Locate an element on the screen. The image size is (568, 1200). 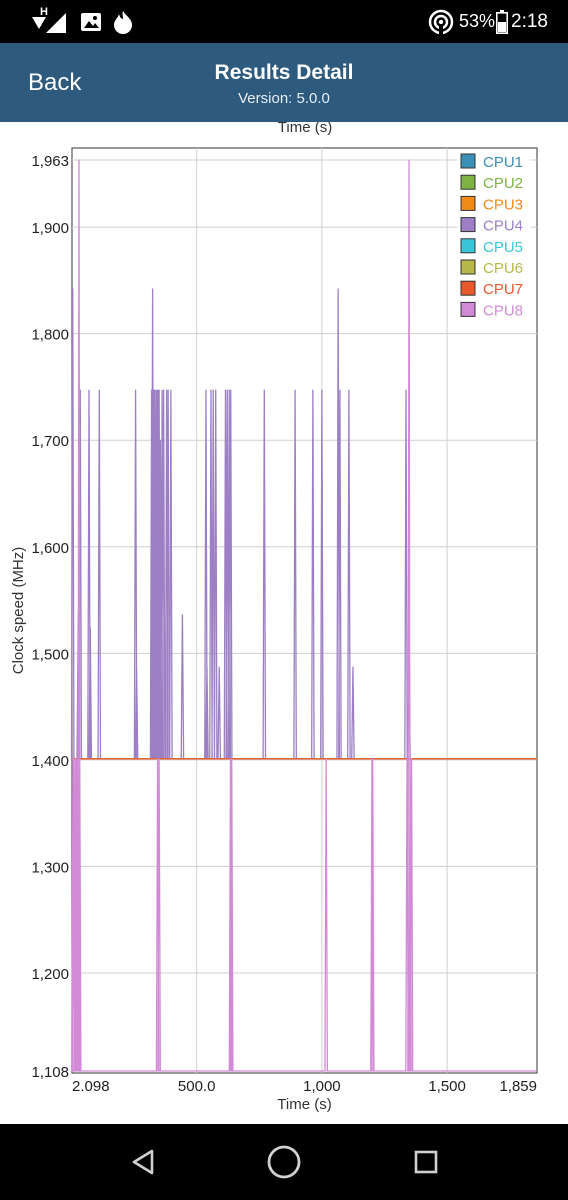
legend-label-cpu3: CPU3 is located at coordinates (503, 204).